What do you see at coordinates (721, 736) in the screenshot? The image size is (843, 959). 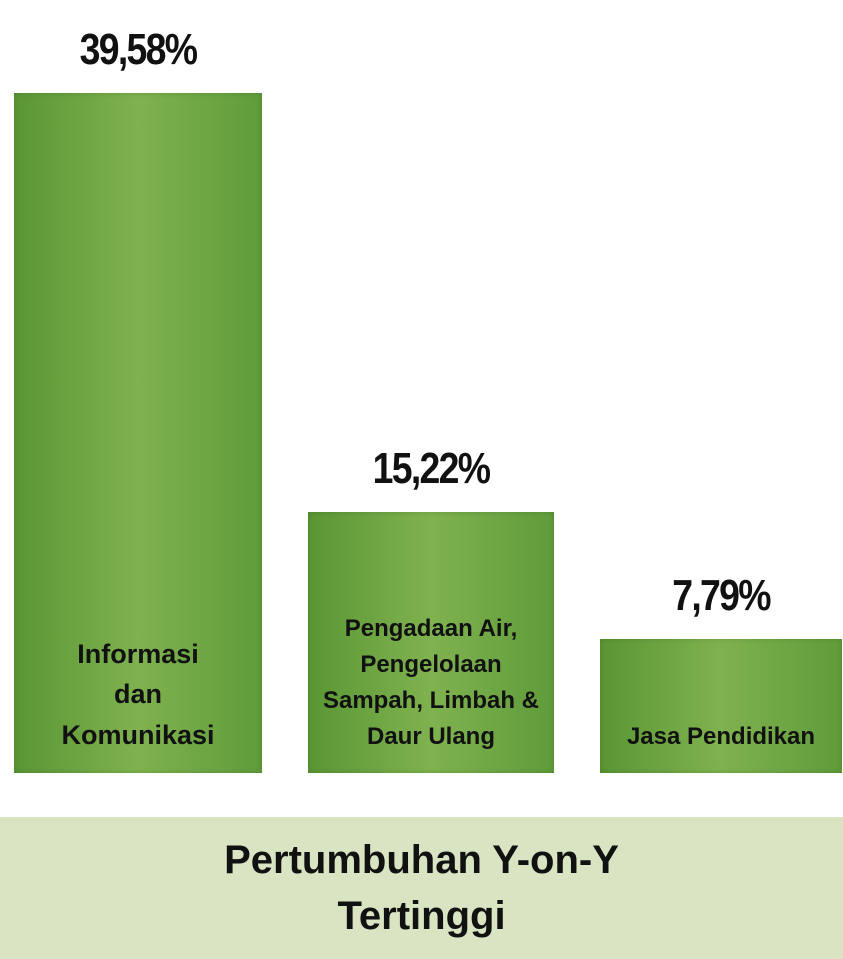 I see `category-label: Jasa Pendidikan` at bounding box center [721, 736].